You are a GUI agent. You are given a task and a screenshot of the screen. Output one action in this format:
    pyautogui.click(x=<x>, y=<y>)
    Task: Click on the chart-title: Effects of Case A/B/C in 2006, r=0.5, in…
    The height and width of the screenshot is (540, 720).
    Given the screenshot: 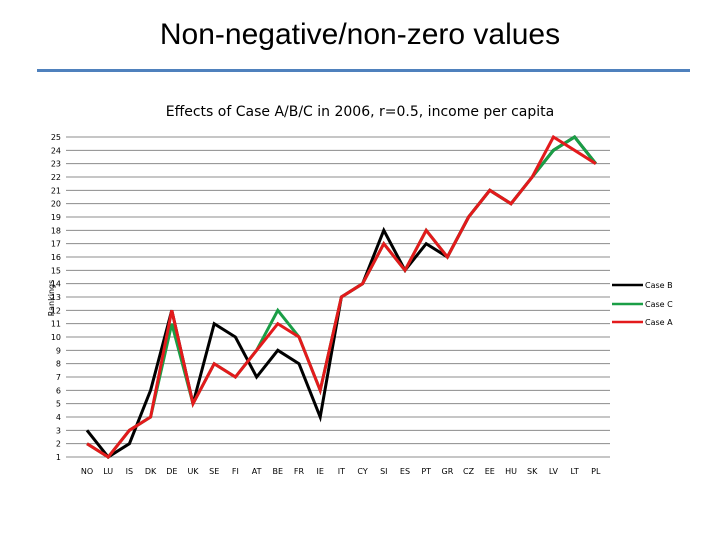 What is the action you would take?
    pyautogui.click(x=360, y=112)
    